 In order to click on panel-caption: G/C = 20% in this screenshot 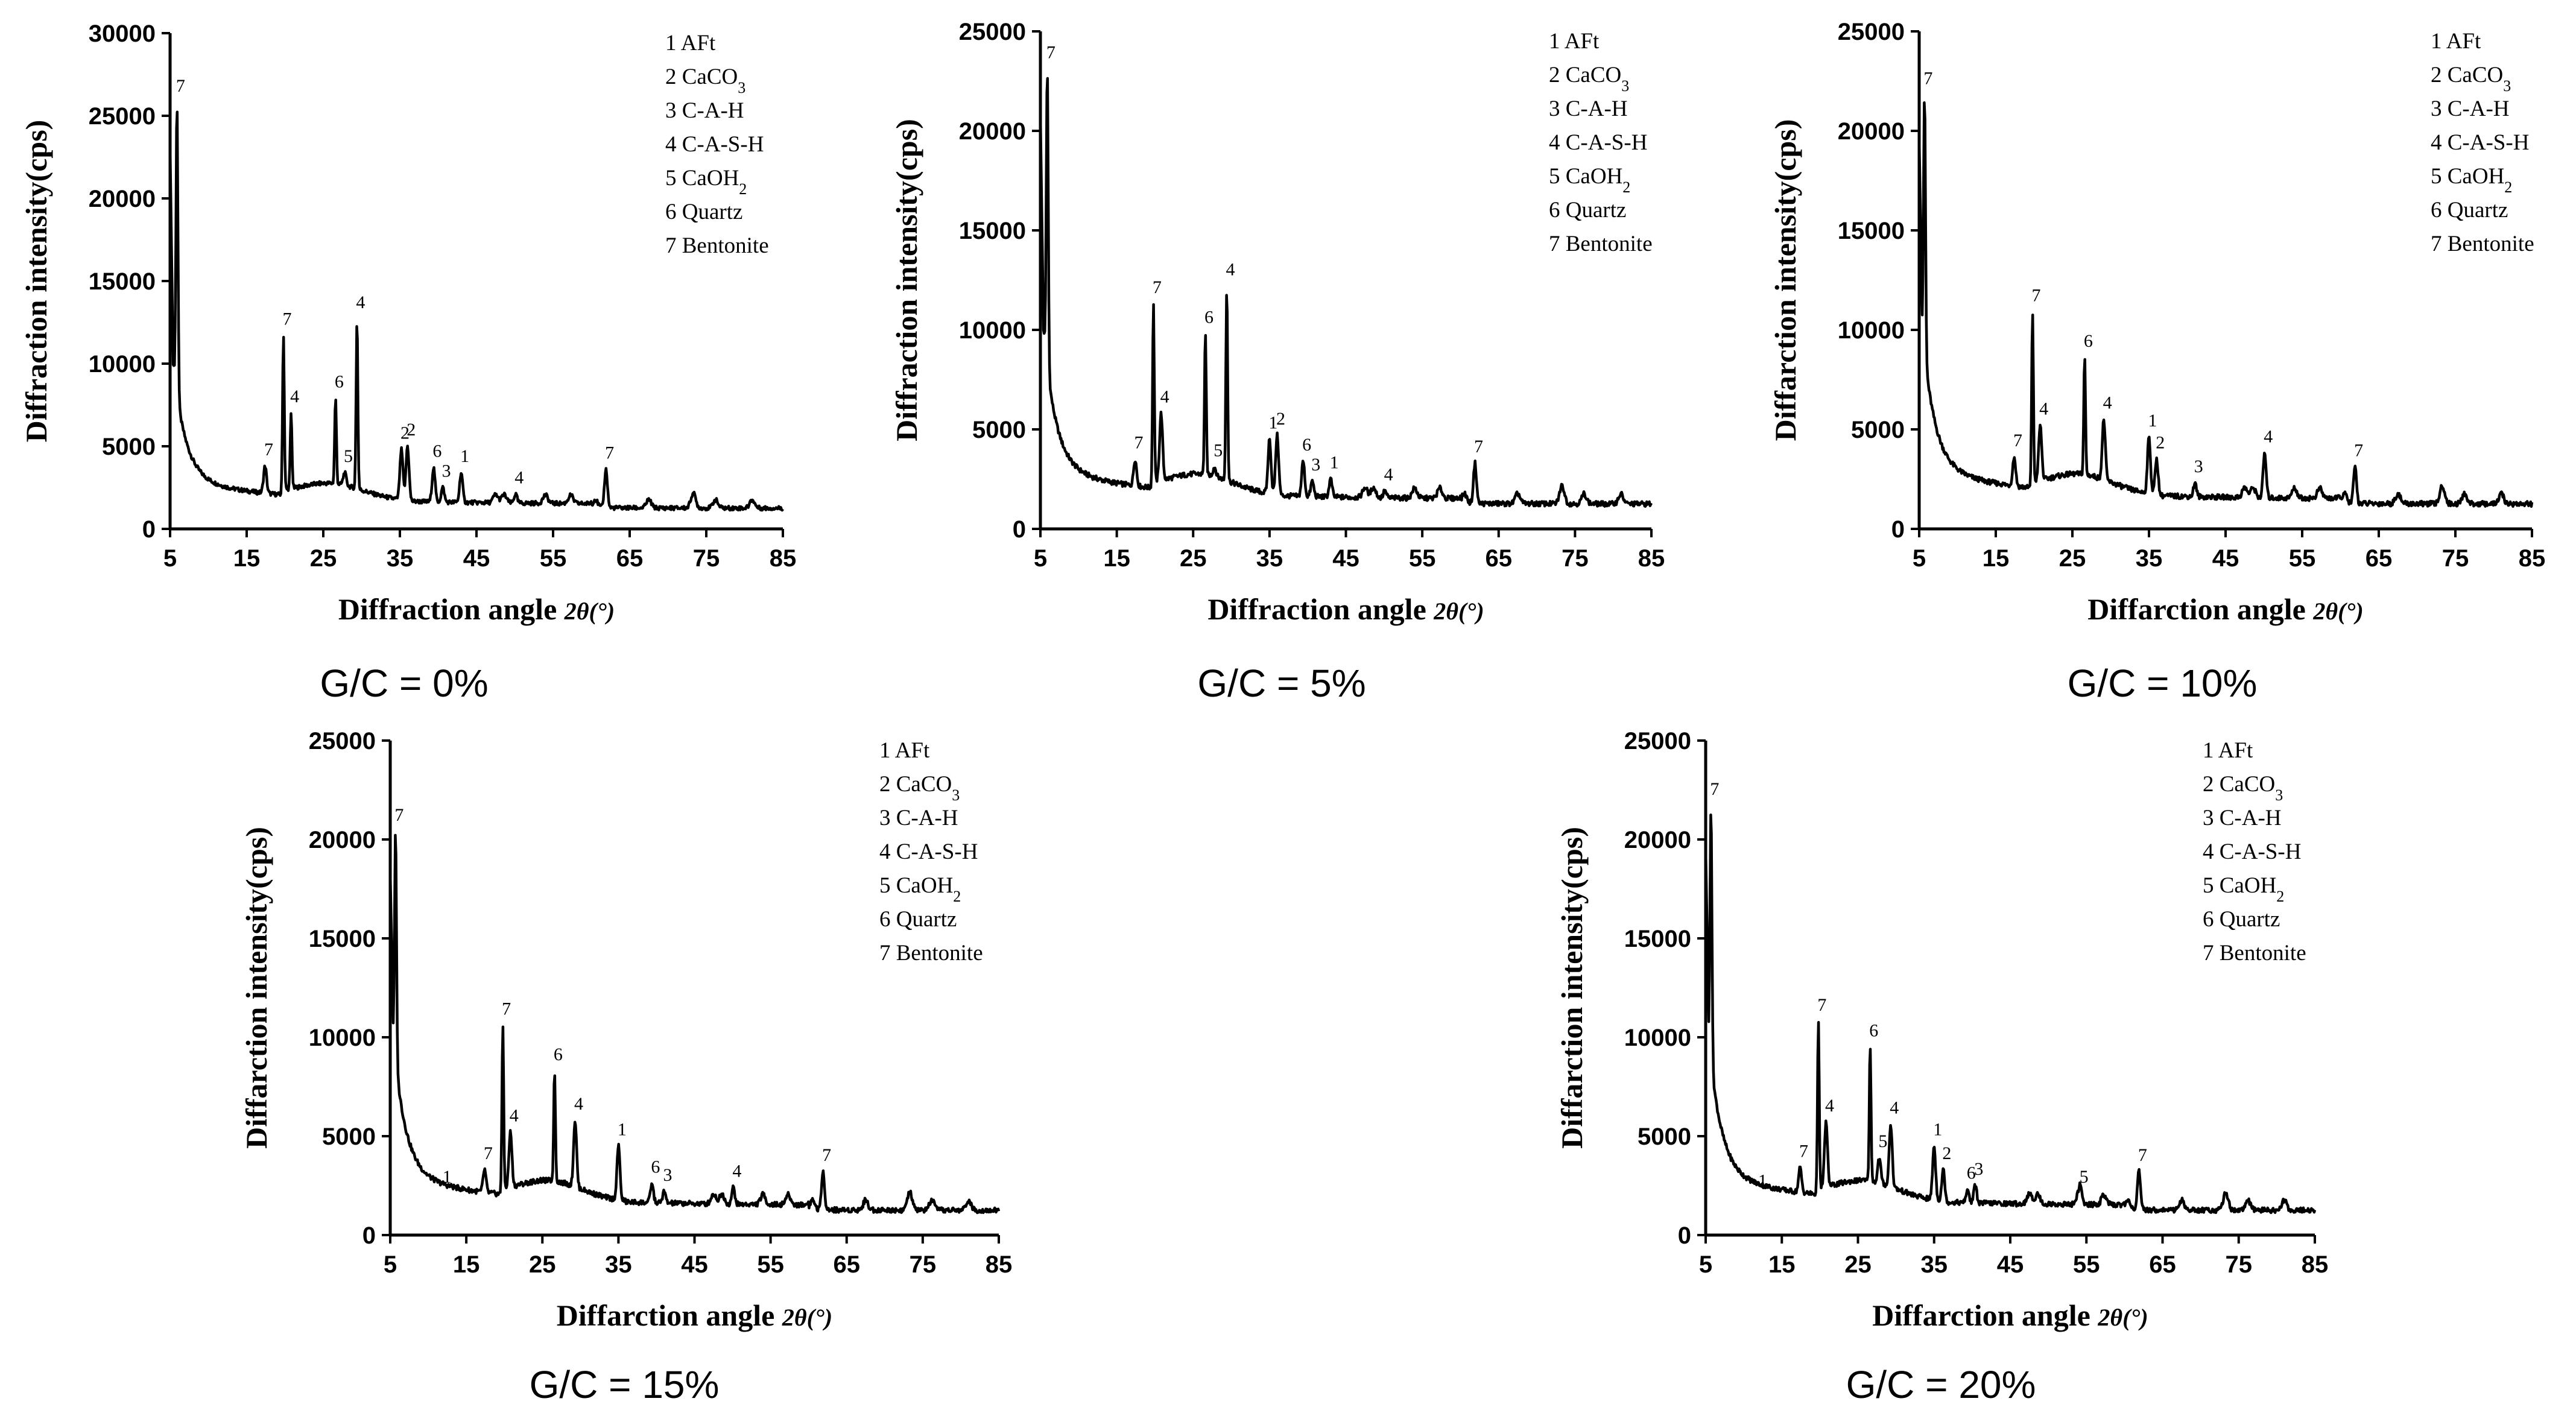, I will do `click(1941, 1385)`.